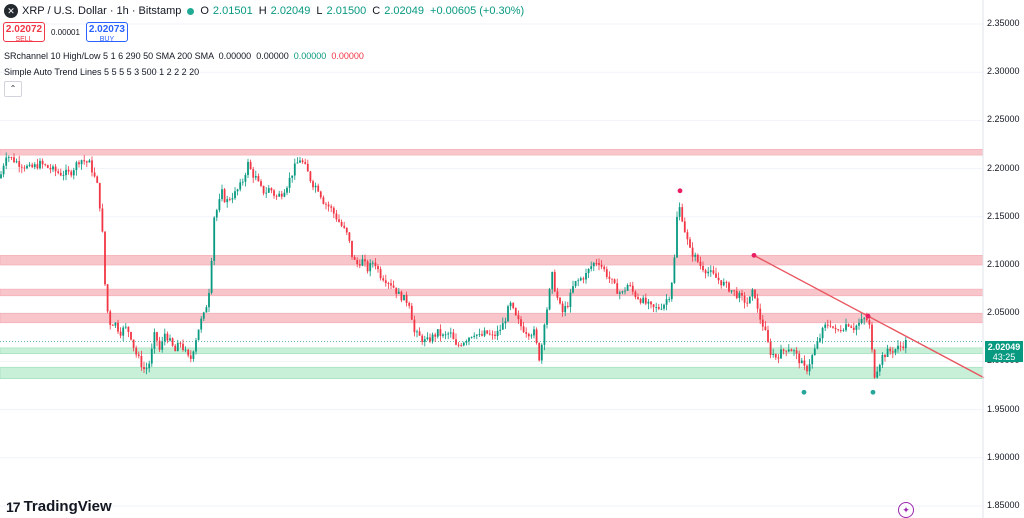 This screenshot has height=518, width=1024. Describe the element at coordinates (1003, 119) in the screenshot. I see `price-tick-label: 2.25000` at that location.